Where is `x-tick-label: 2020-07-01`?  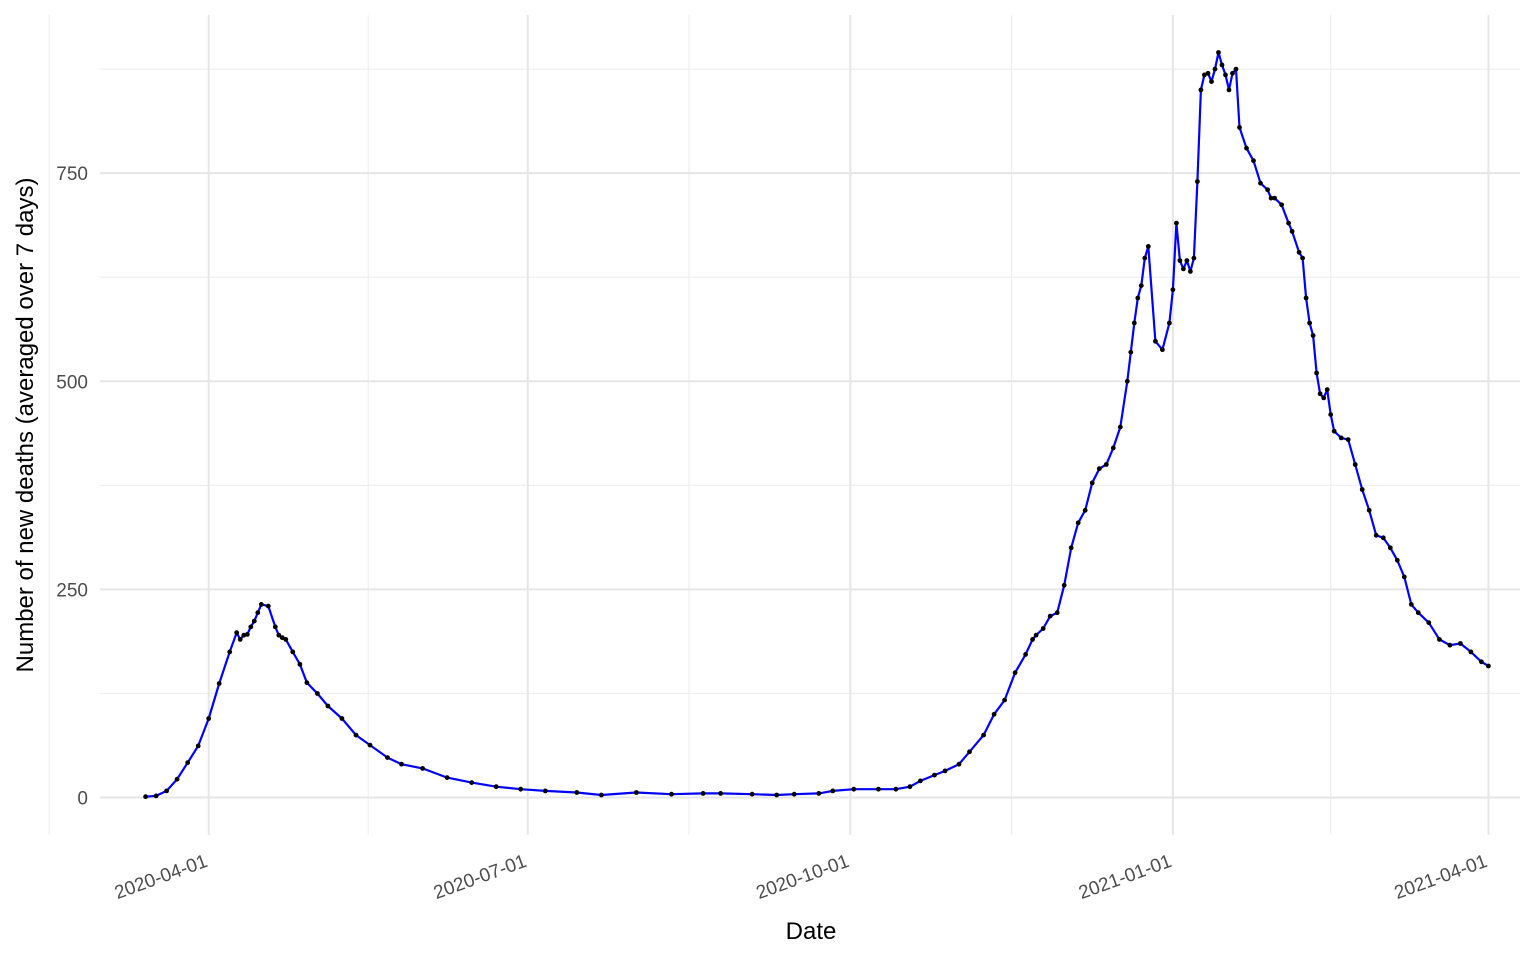
x-tick-label: 2020-07-01 is located at coordinates (480, 877).